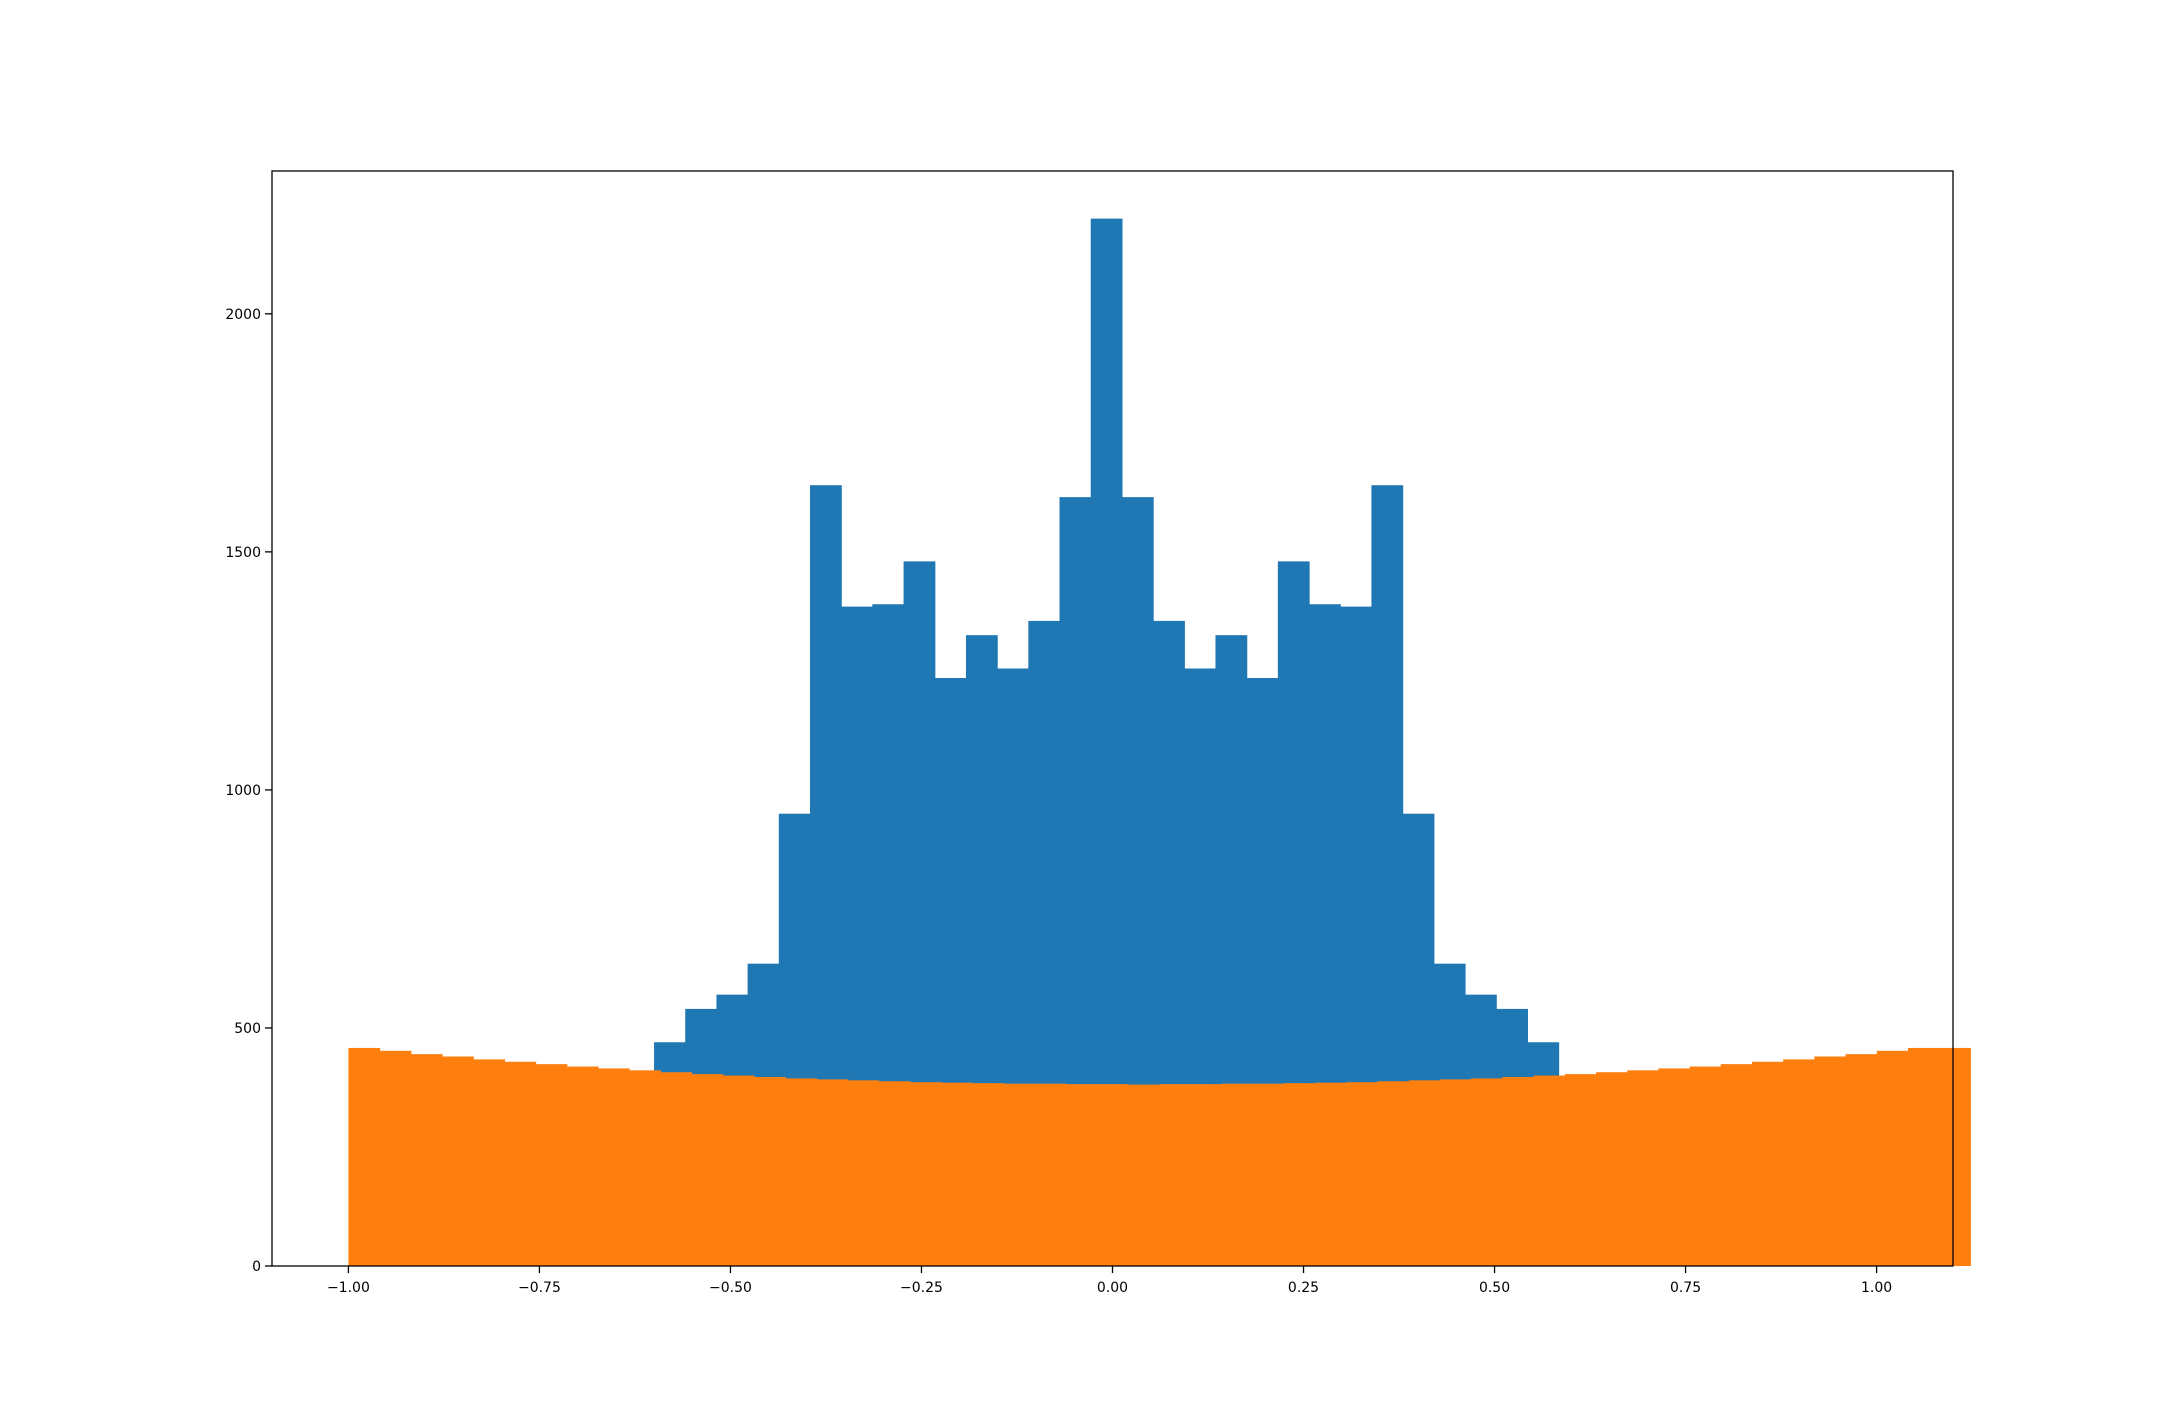 The image size is (2157, 1414). Describe the element at coordinates (1494, 1288) in the screenshot. I see `x-tick-label: 0.50` at that location.